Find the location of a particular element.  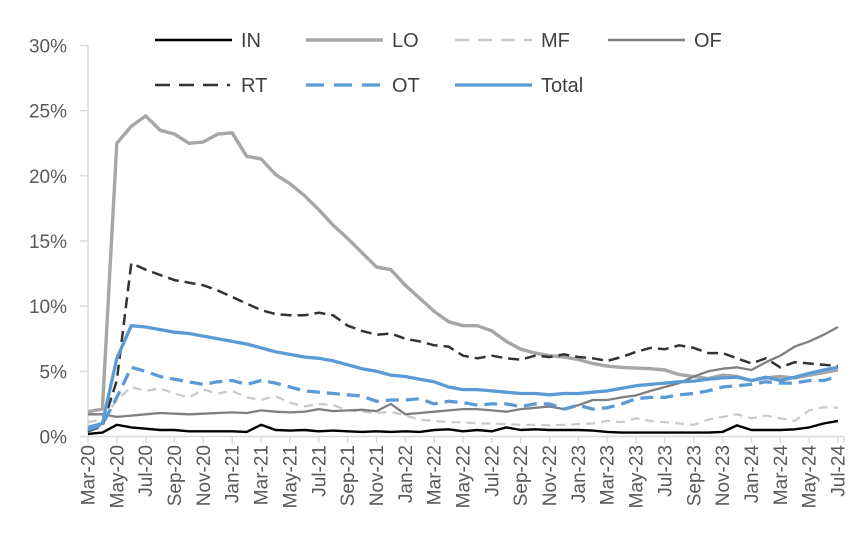

y-axis-label: 30% is located at coordinates (48, 47).